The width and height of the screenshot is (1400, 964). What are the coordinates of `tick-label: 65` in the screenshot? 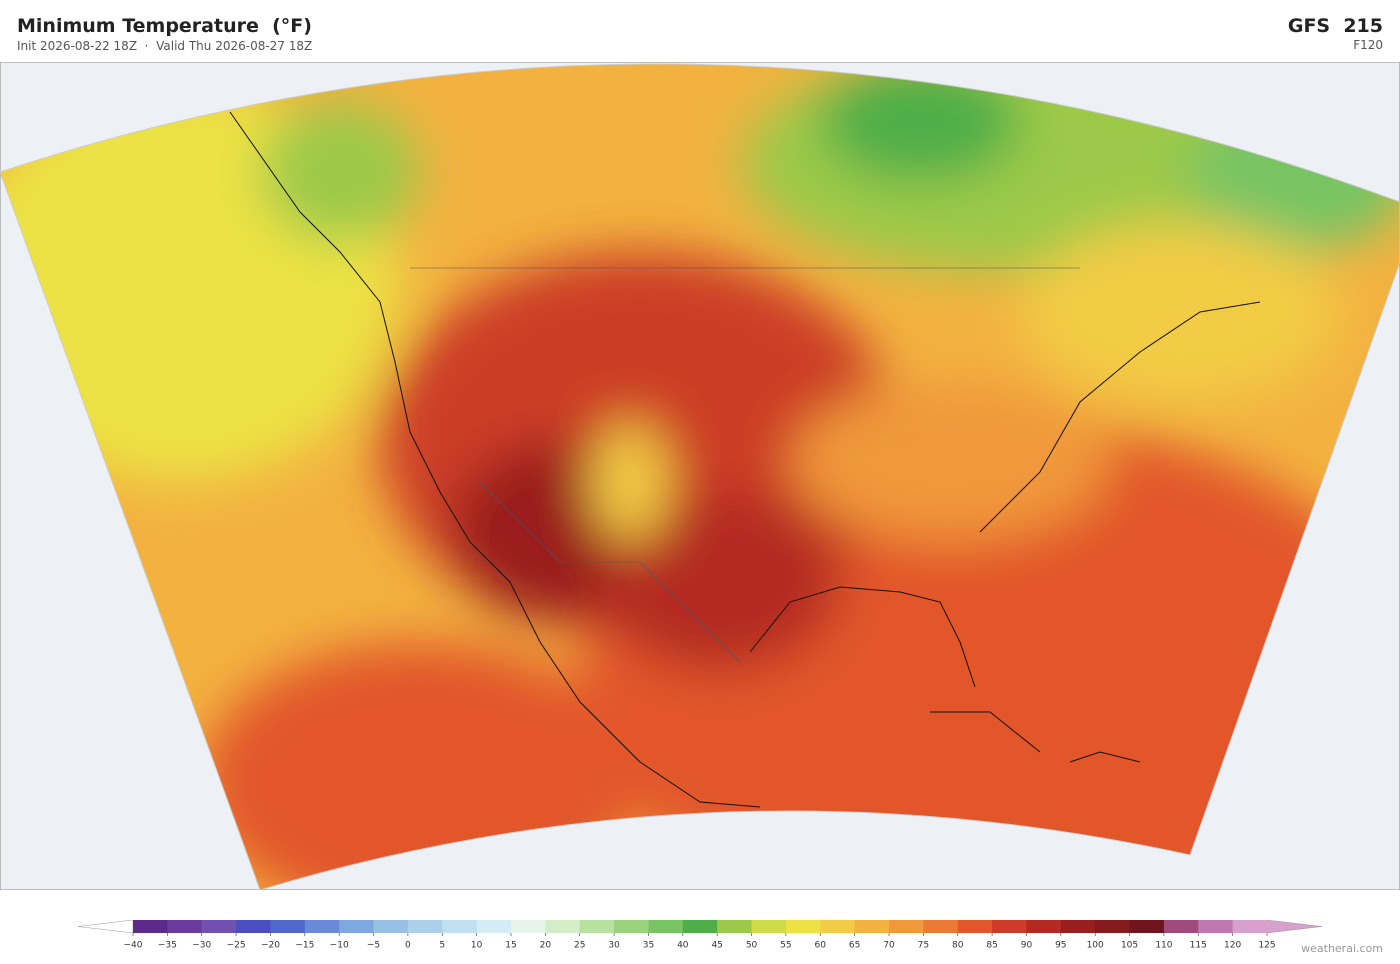 It's located at (854, 946).